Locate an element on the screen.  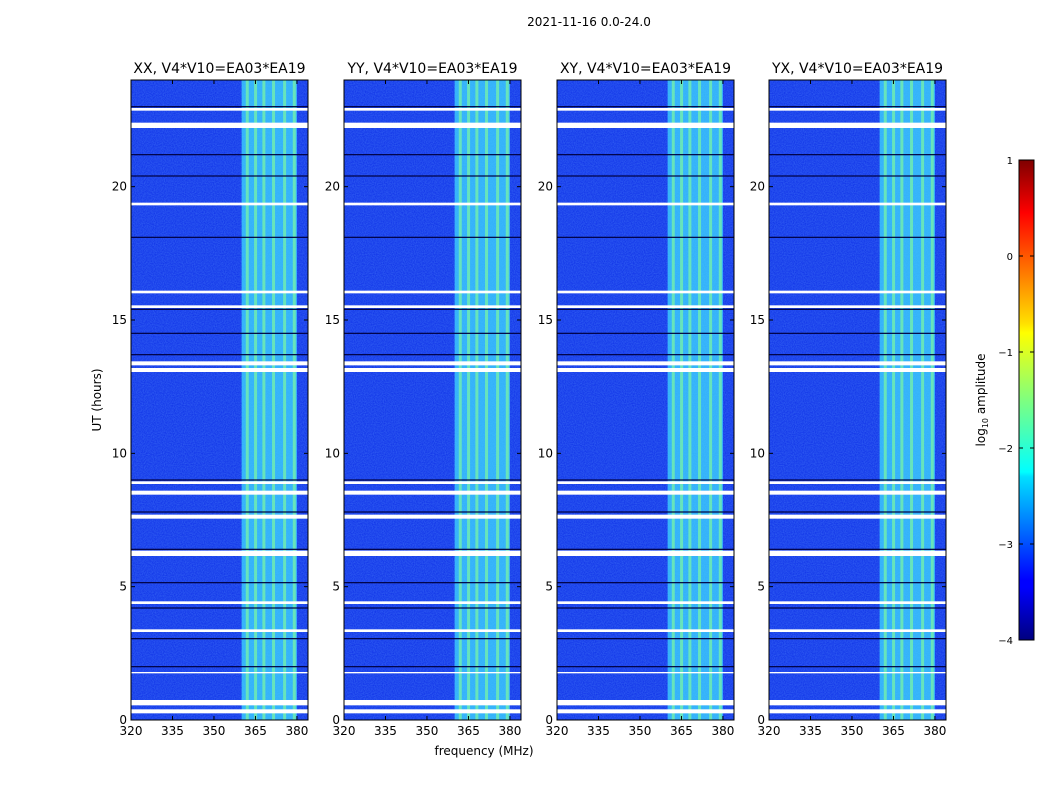
colorbar-label: log10 amplitude is located at coordinates (982, 400).